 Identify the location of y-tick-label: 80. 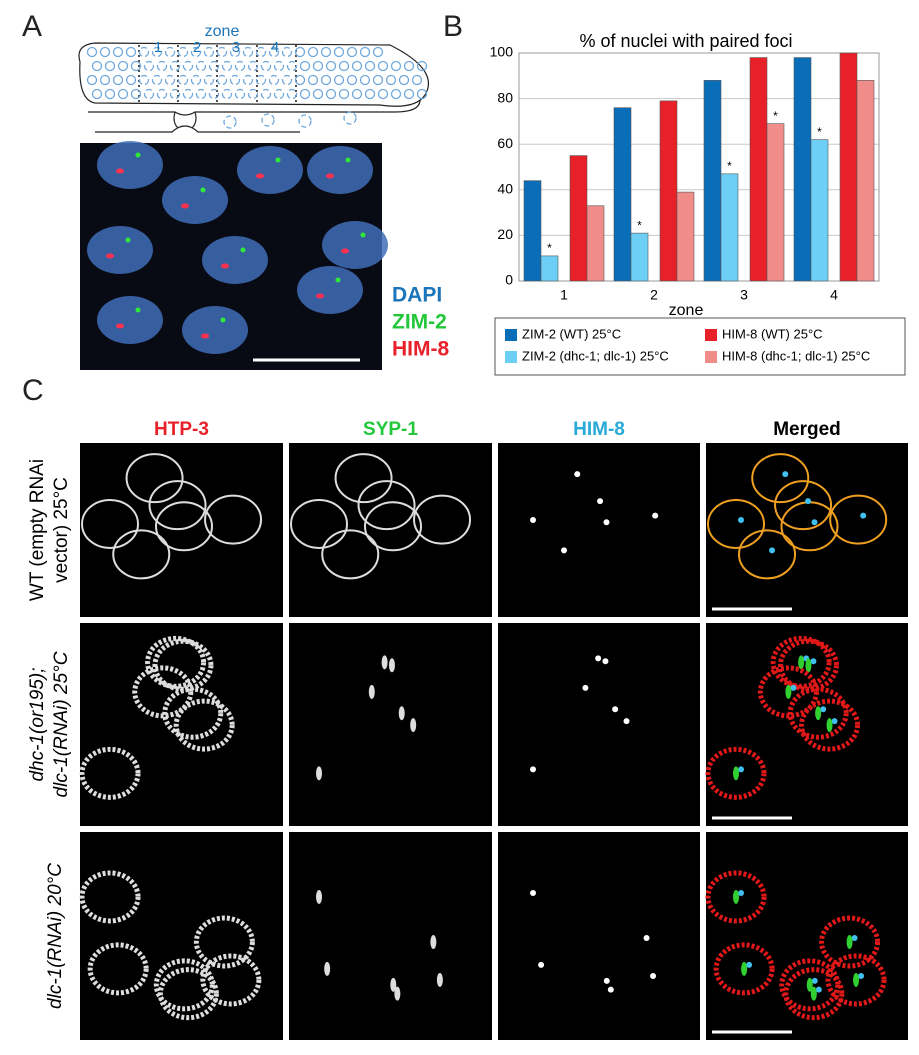
(505, 97).